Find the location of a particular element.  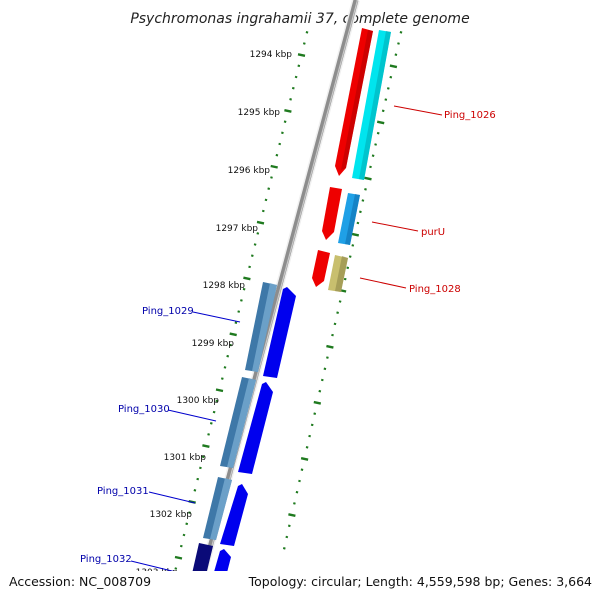

reverse-genes is located at coordinates (241, 441).